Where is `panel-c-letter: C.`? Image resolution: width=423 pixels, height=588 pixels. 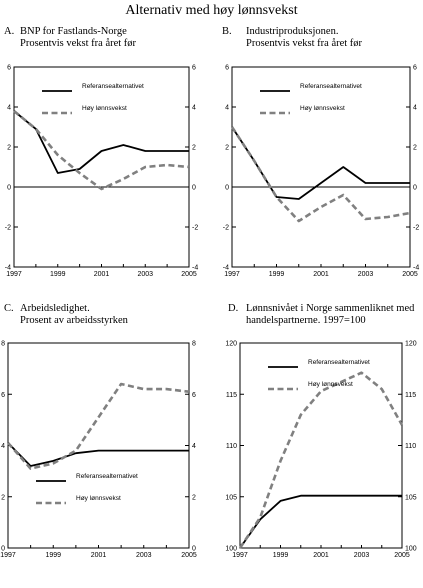
panel-c-letter: C. is located at coordinates (9, 308).